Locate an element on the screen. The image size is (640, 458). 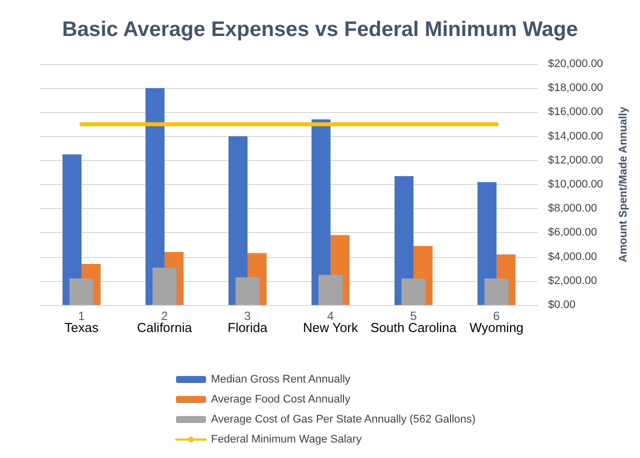
x2-tick-label: 6 is located at coordinates (496, 316).